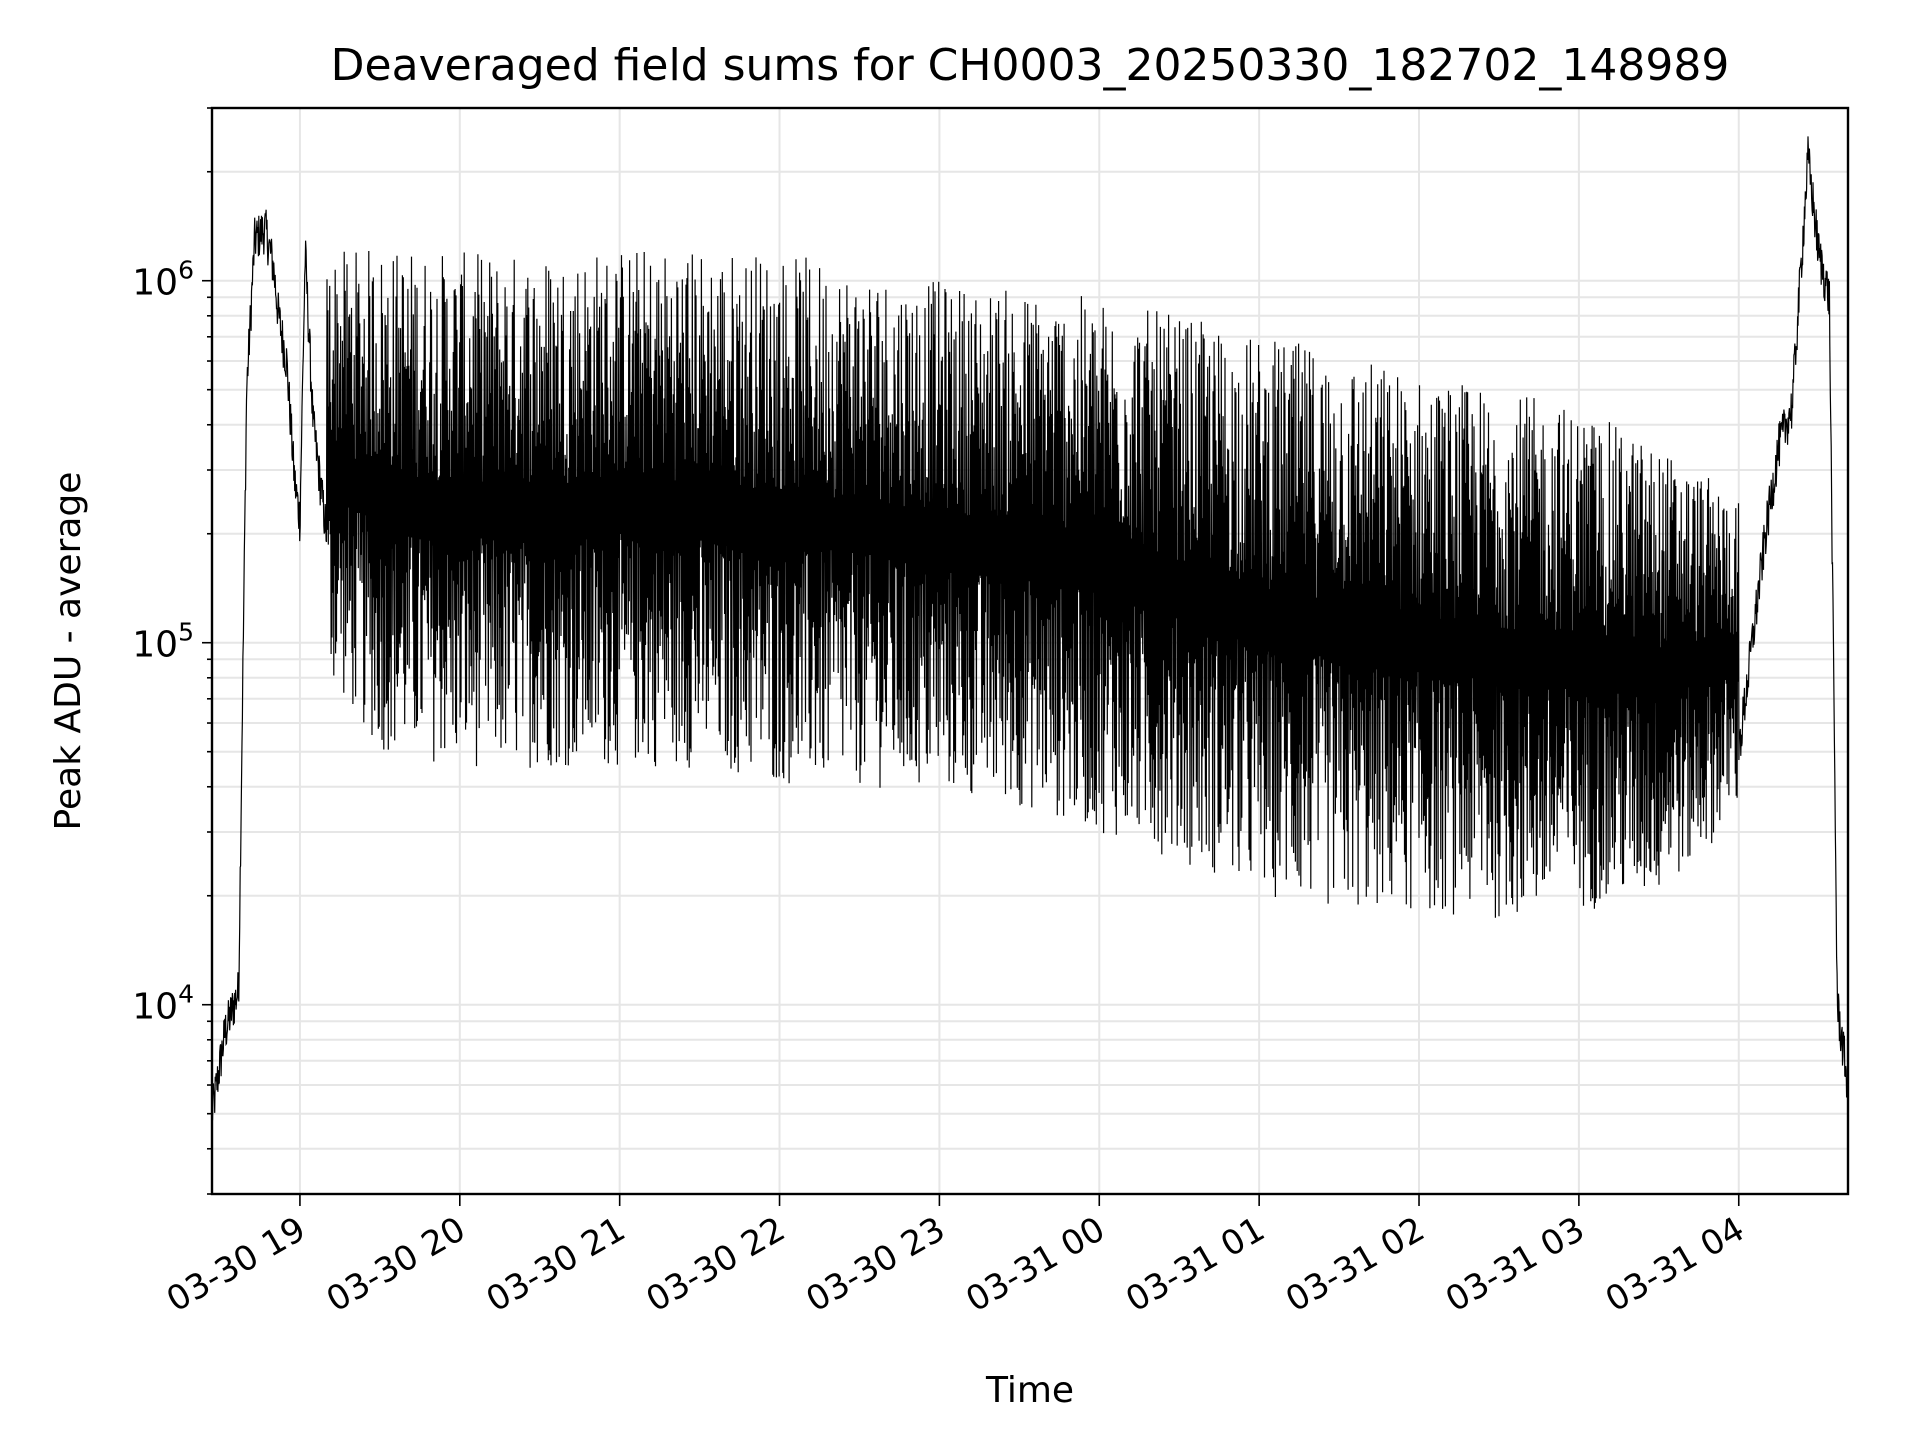  What do you see at coordinates (68, 651) in the screenshot?
I see `y-axis-label: Peak ADU - average` at bounding box center [68, 651].